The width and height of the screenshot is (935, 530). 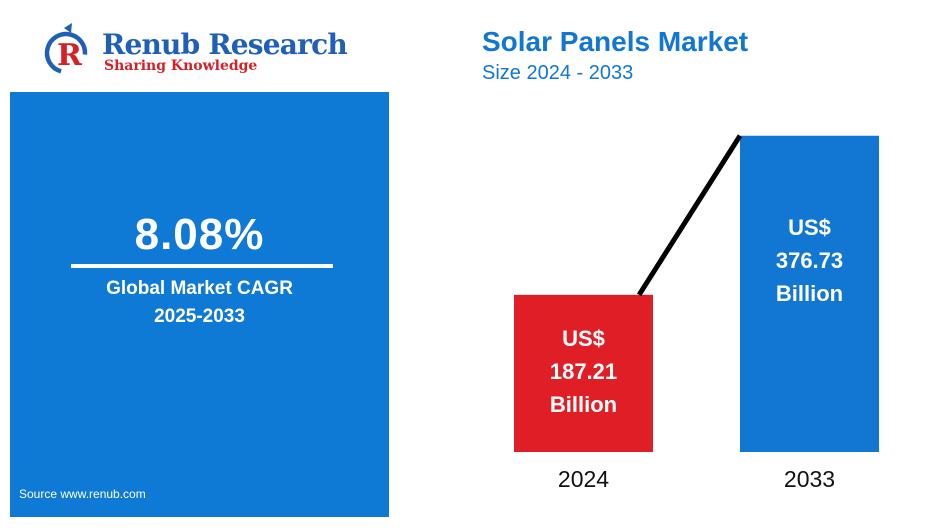 I want to click on bar-label-2033-line3: Billion, so click(x=809, y=293).